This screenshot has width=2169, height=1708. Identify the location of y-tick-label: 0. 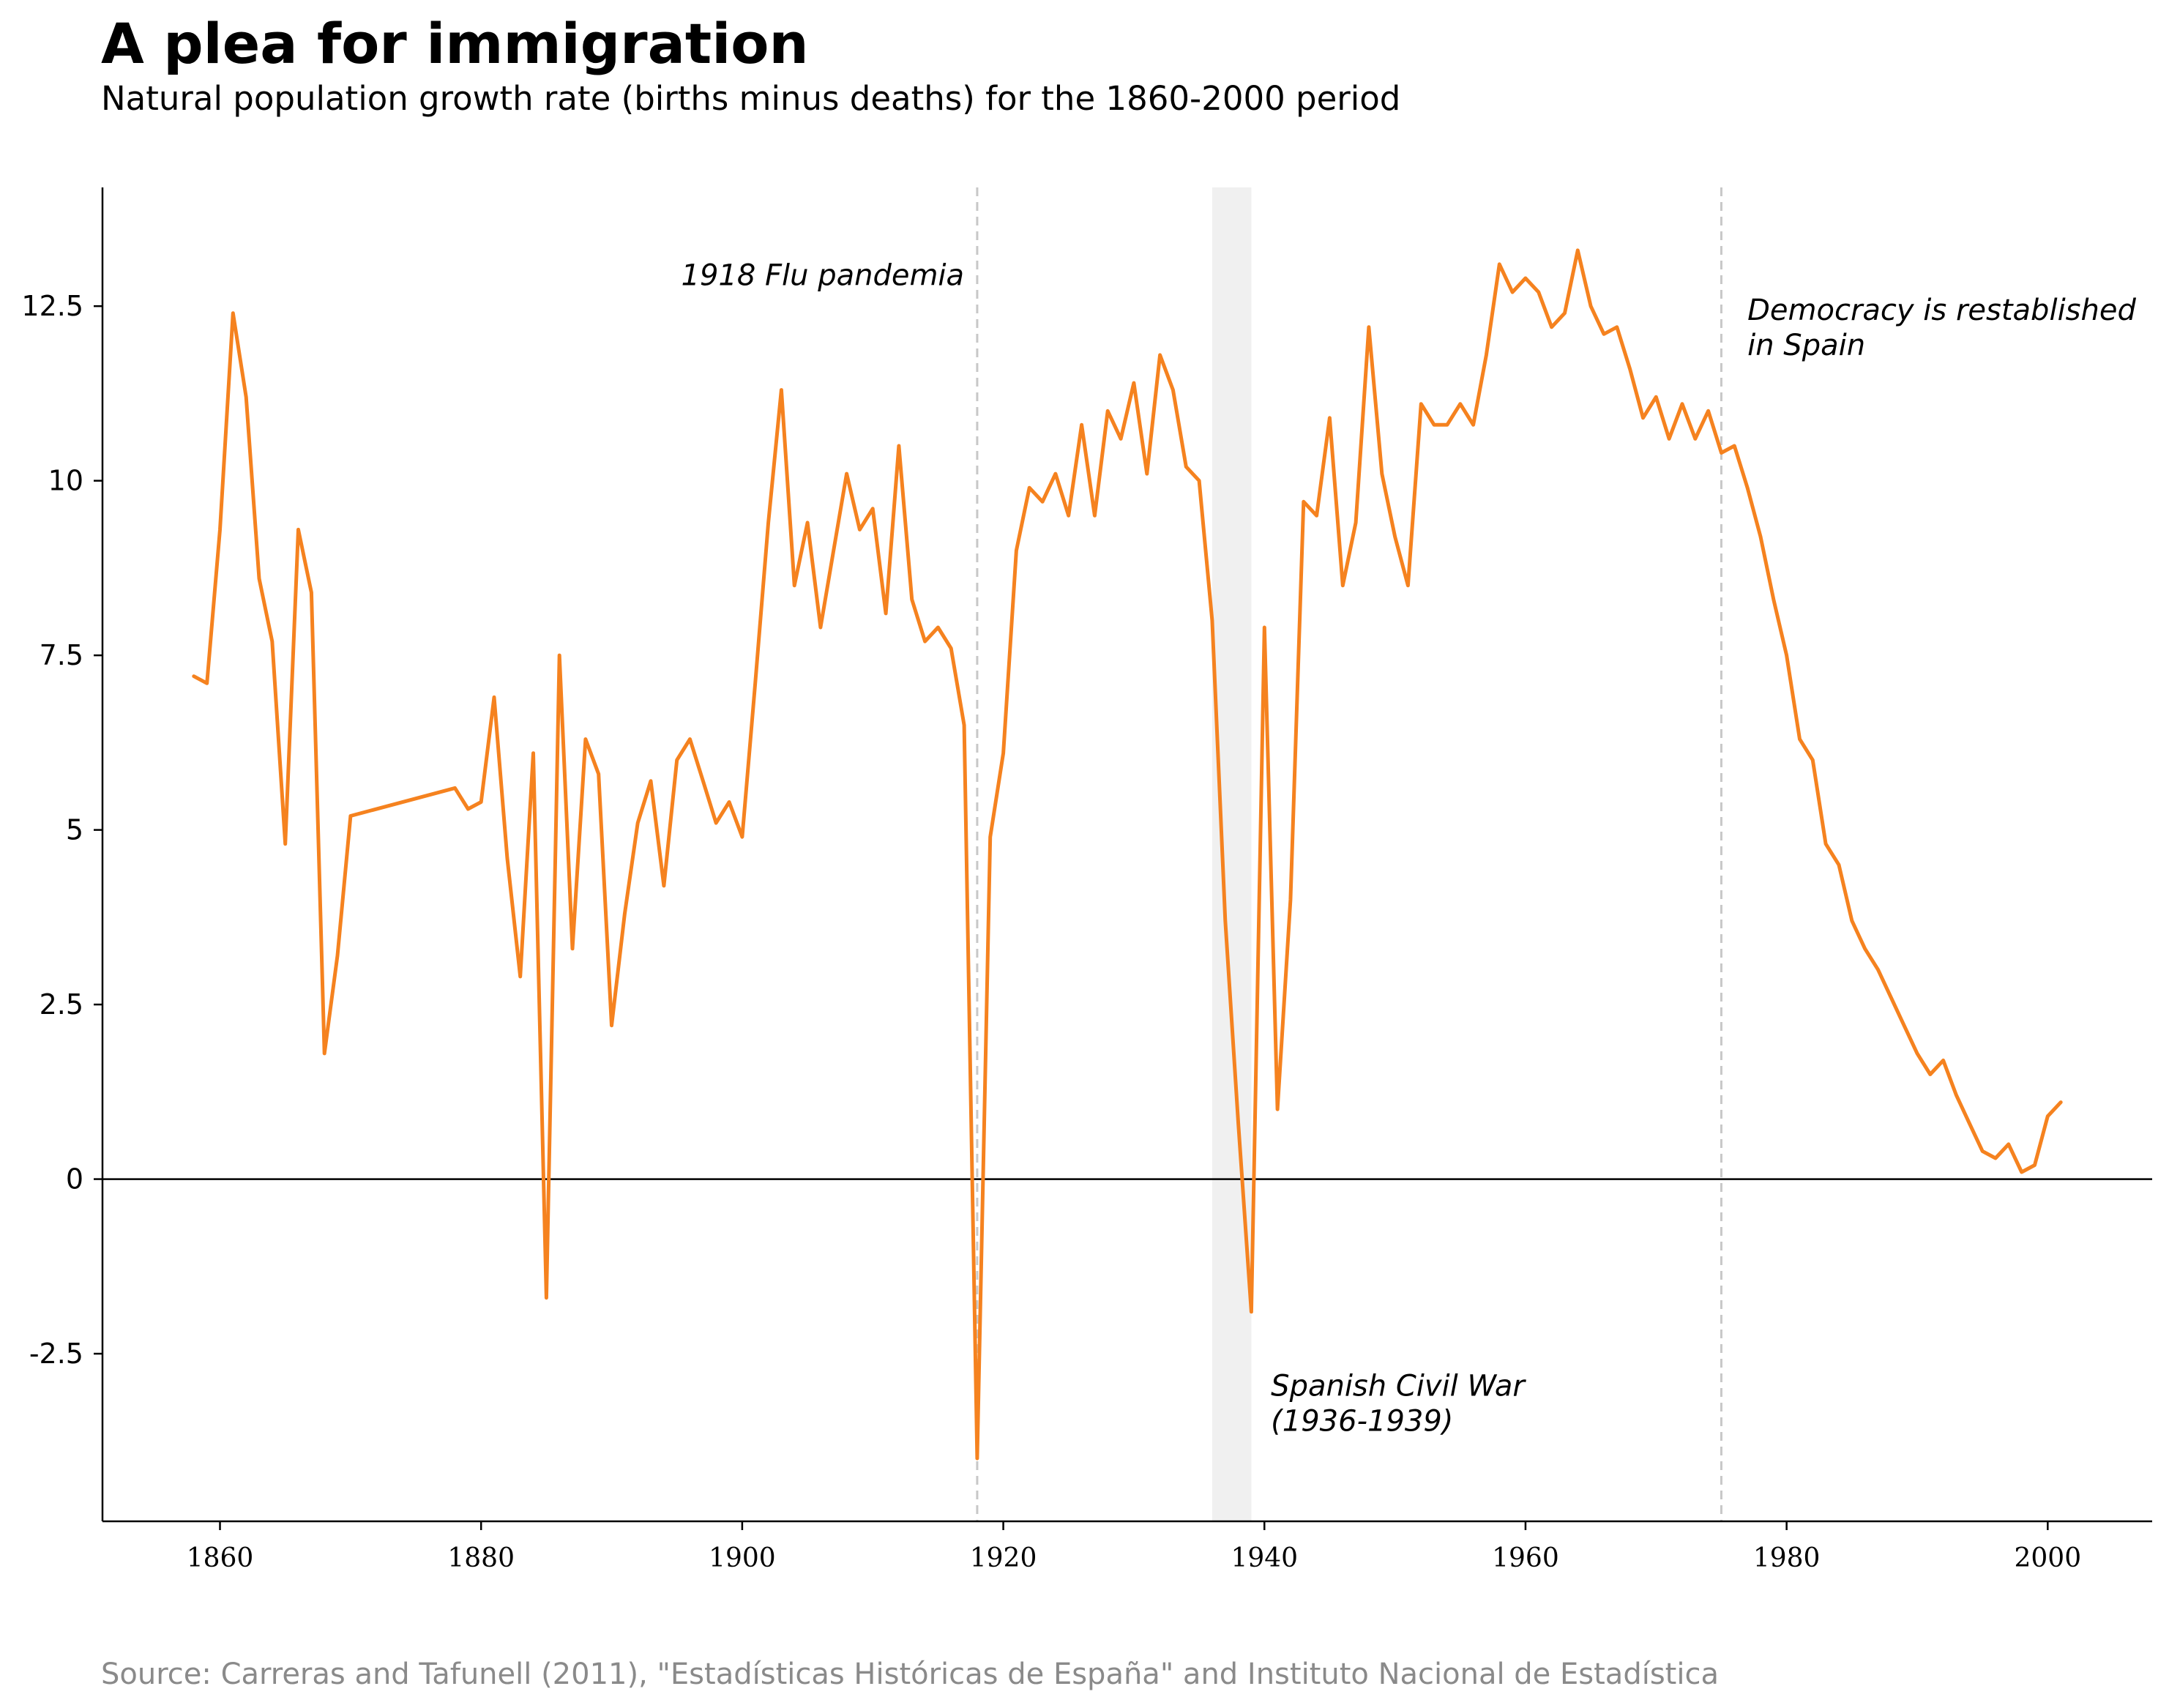
(75, 1179).